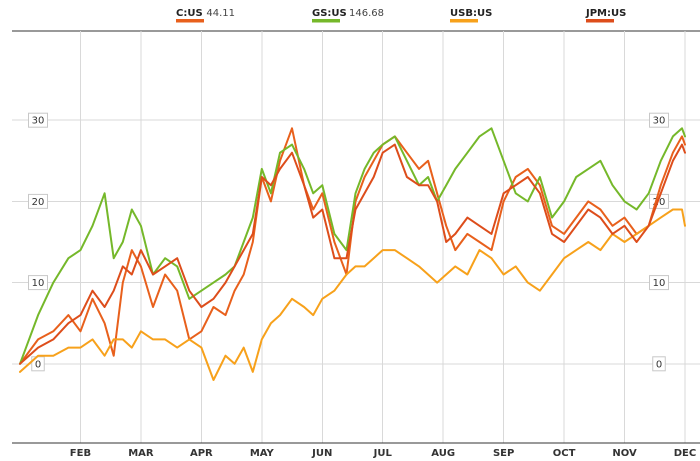 This screenshot has height=461, width=700. I want to click on legend-series-value: 146.68, so click(366, 13).